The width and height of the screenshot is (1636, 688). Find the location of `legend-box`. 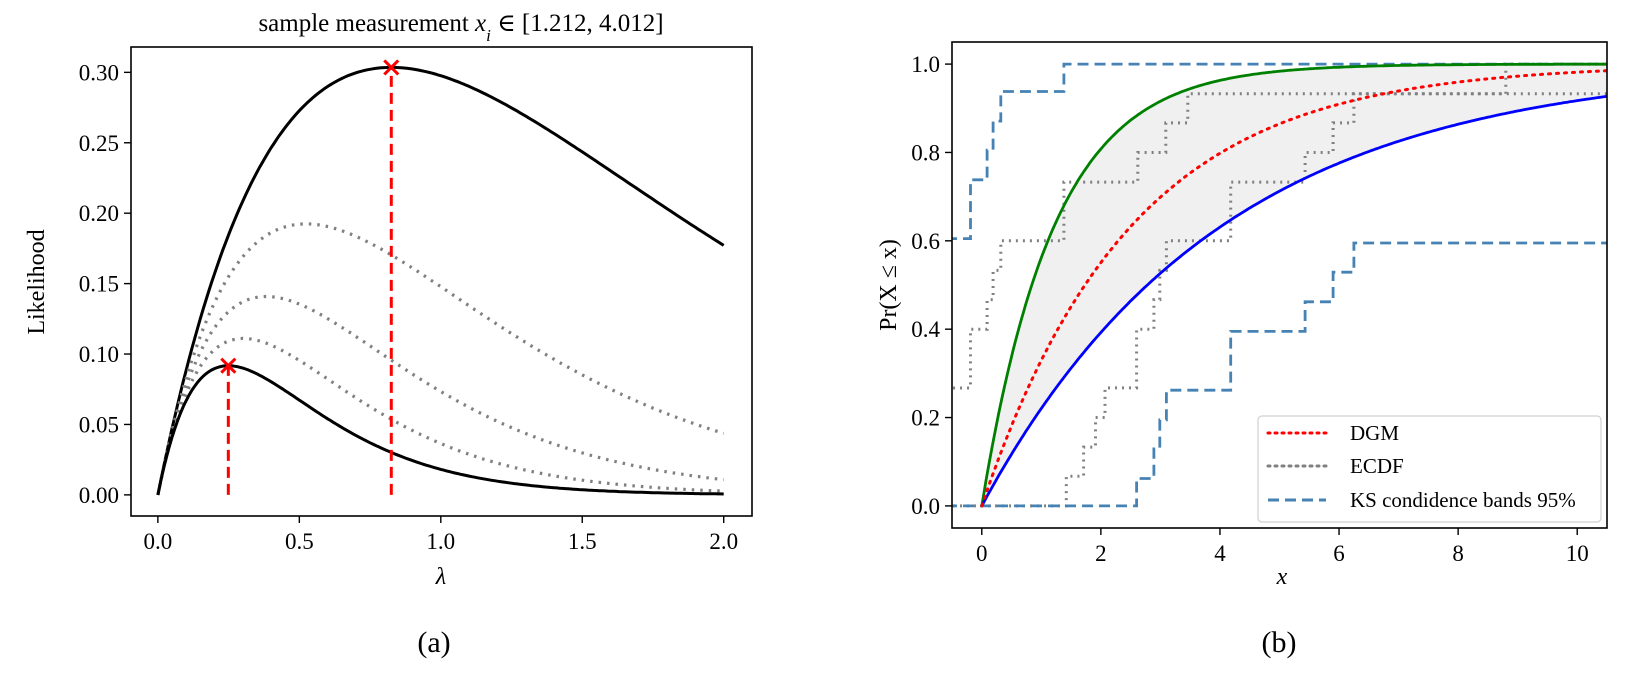

legend-box is located at coordinates (1429, 469).